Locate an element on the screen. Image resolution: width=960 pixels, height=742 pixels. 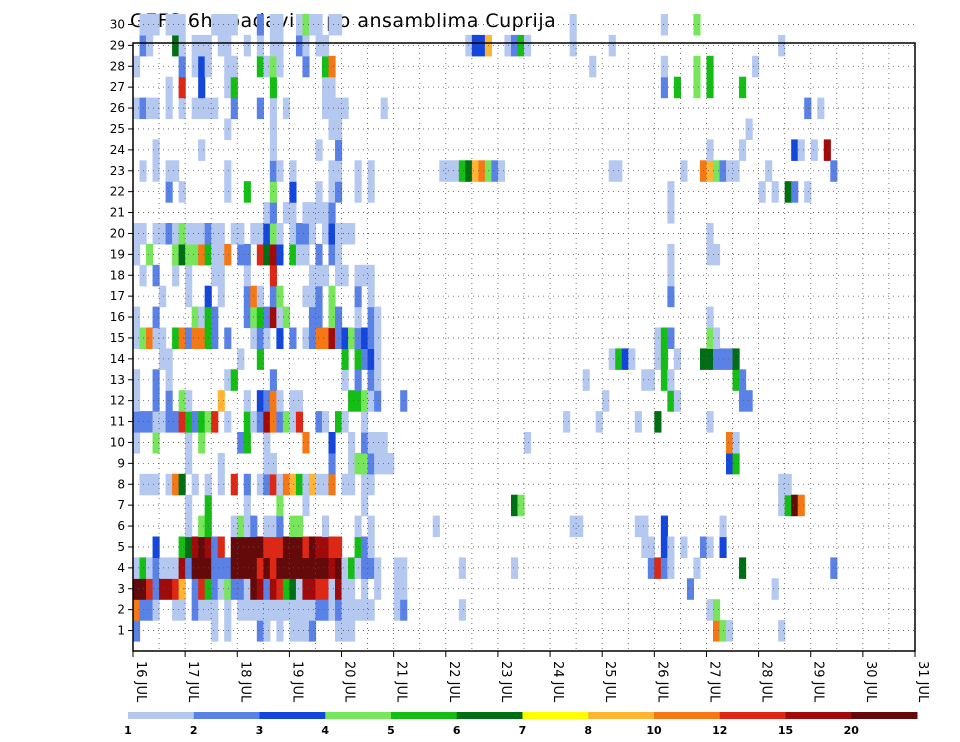
x-tick-label: 16 JUL is located at coordinates (140, 682).